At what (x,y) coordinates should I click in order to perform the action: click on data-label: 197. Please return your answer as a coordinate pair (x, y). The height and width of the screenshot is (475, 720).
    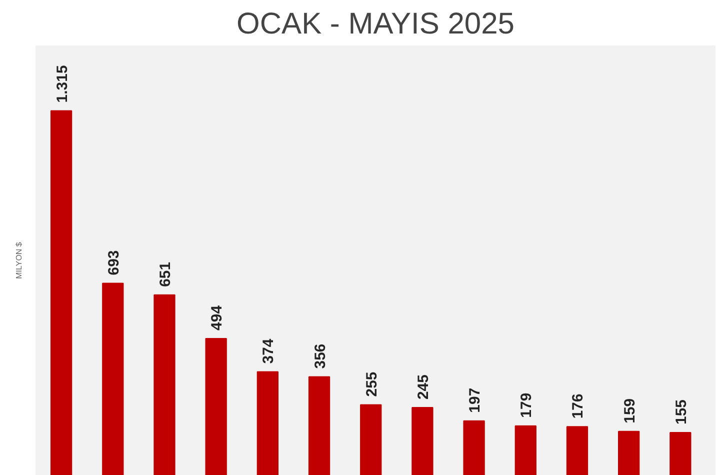
    Looking at the image, I should click on (475, 400).